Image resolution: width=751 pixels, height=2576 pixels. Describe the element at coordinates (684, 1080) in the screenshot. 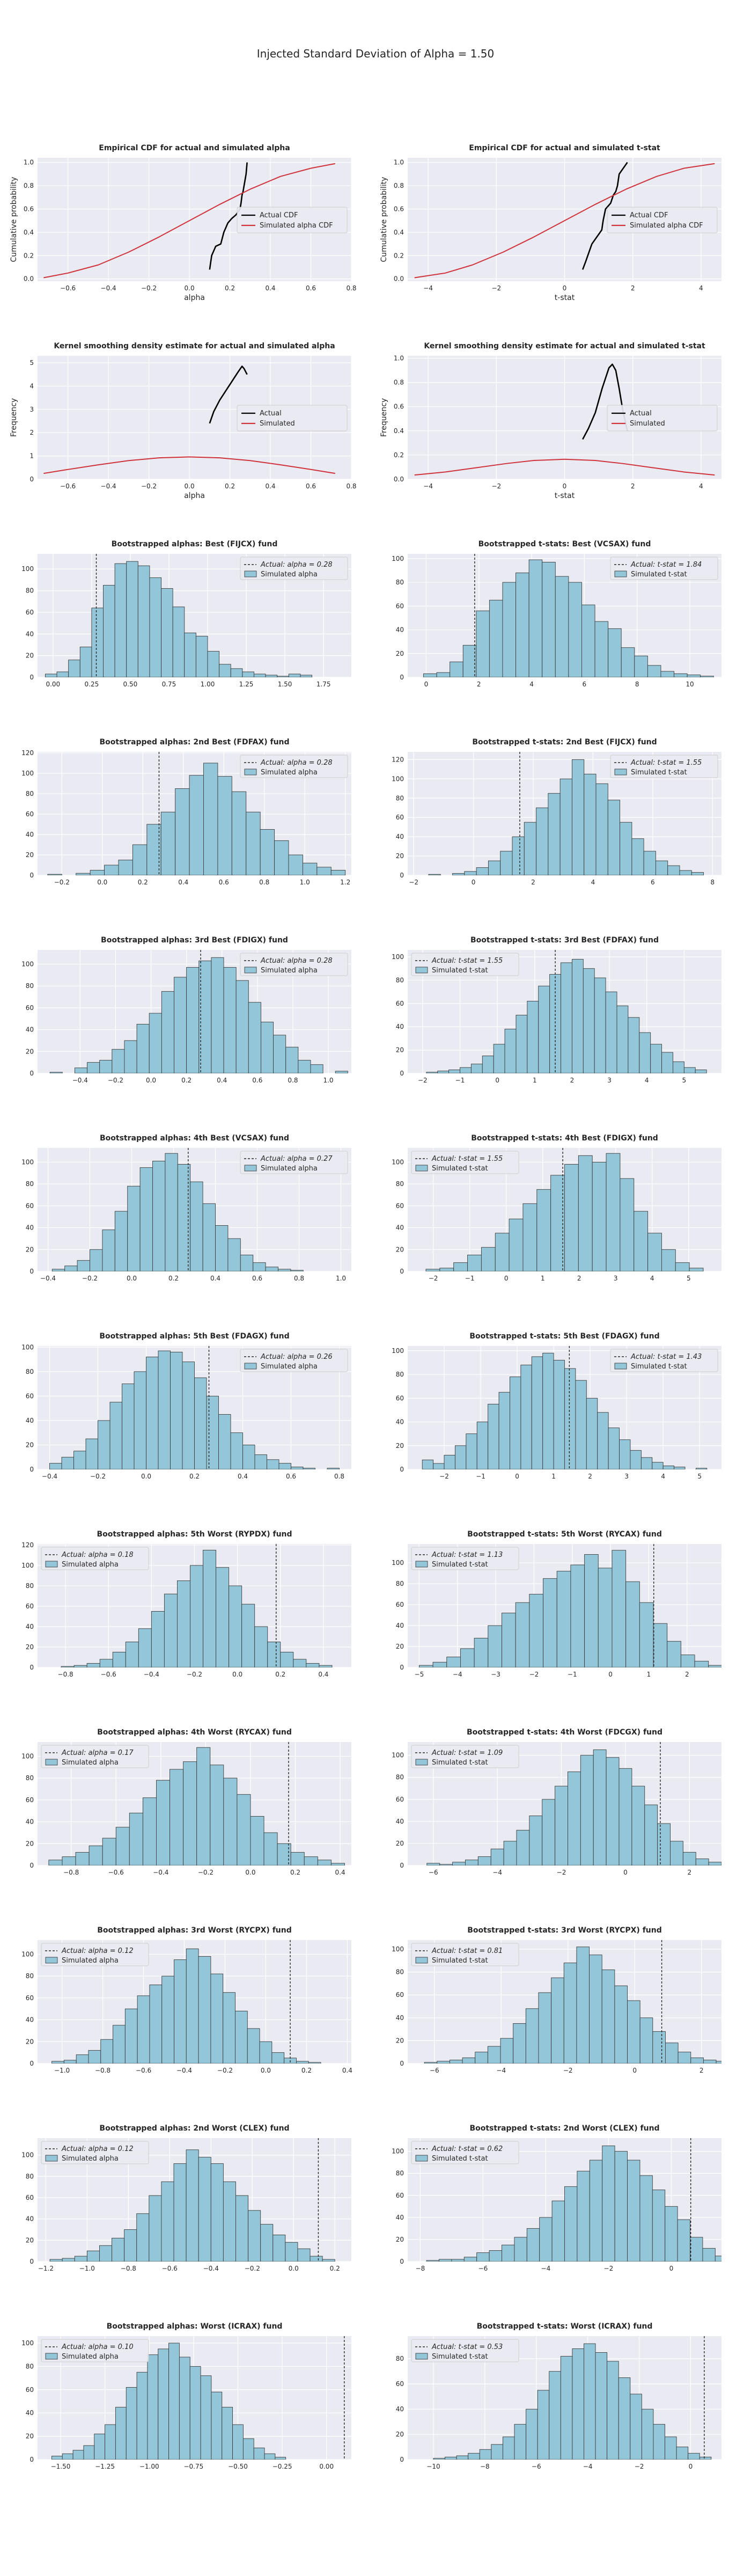

I see `x-tick-label: 5` at that location.